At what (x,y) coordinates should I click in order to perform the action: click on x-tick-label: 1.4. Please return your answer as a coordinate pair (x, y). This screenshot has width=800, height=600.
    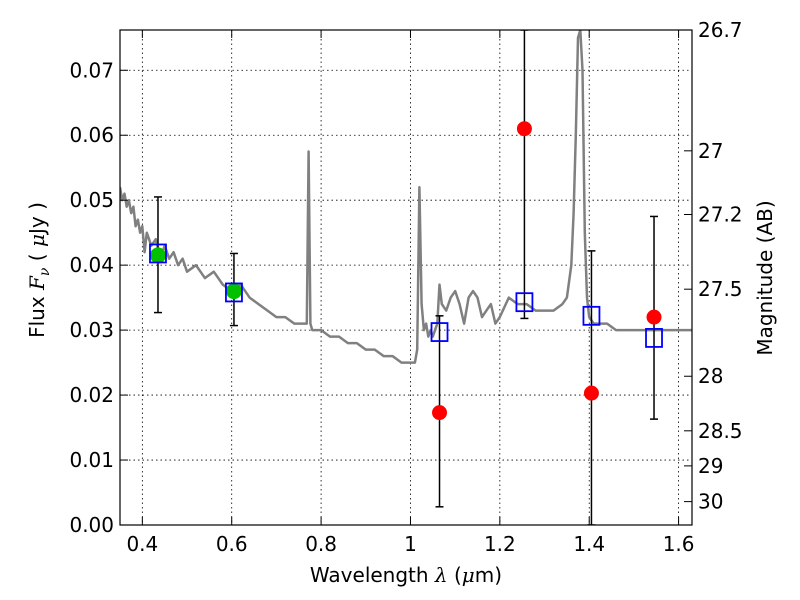
    Looking at the image, I should click on (589, 544).